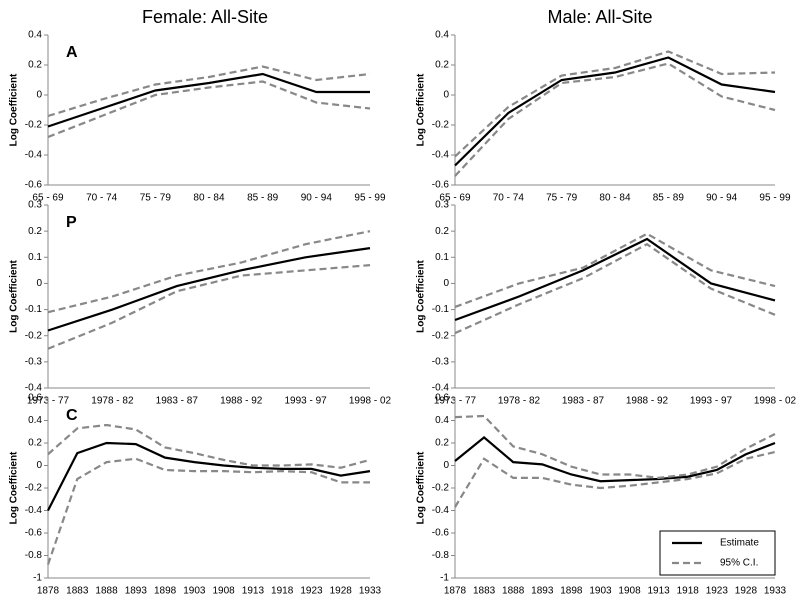  I want to click on column-title: Male: All-Site, so click(599, 17).